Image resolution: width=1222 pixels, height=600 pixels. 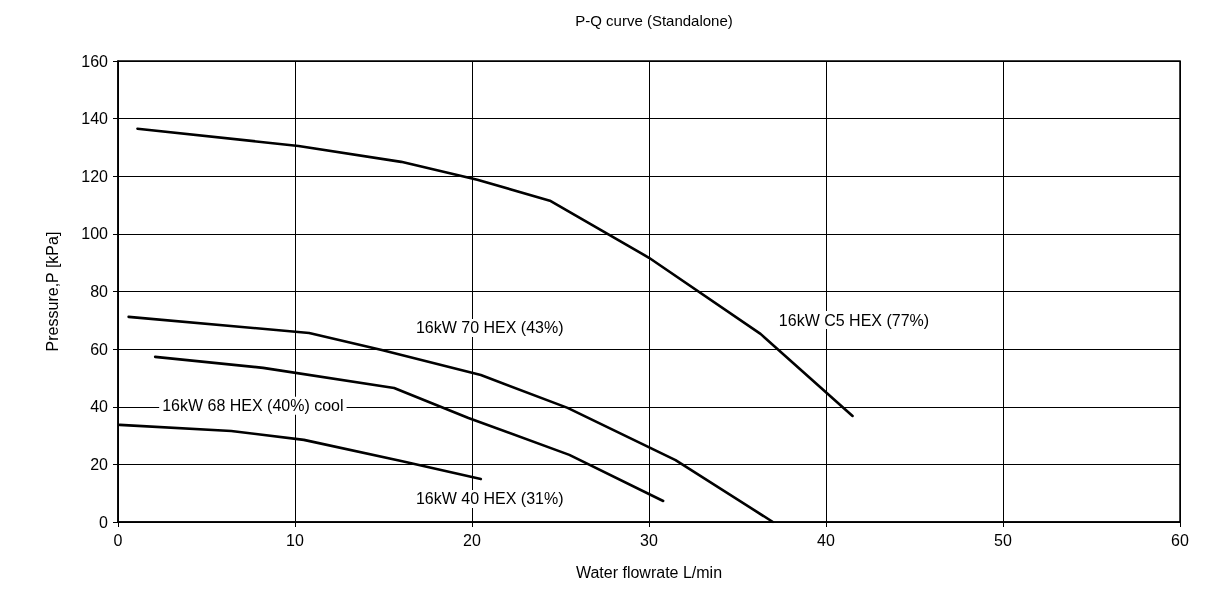 What do you see at coordinates (1180, 540) in the screenshot?
I see `x-tick-label: 60` at bounding box center [1180, 540].